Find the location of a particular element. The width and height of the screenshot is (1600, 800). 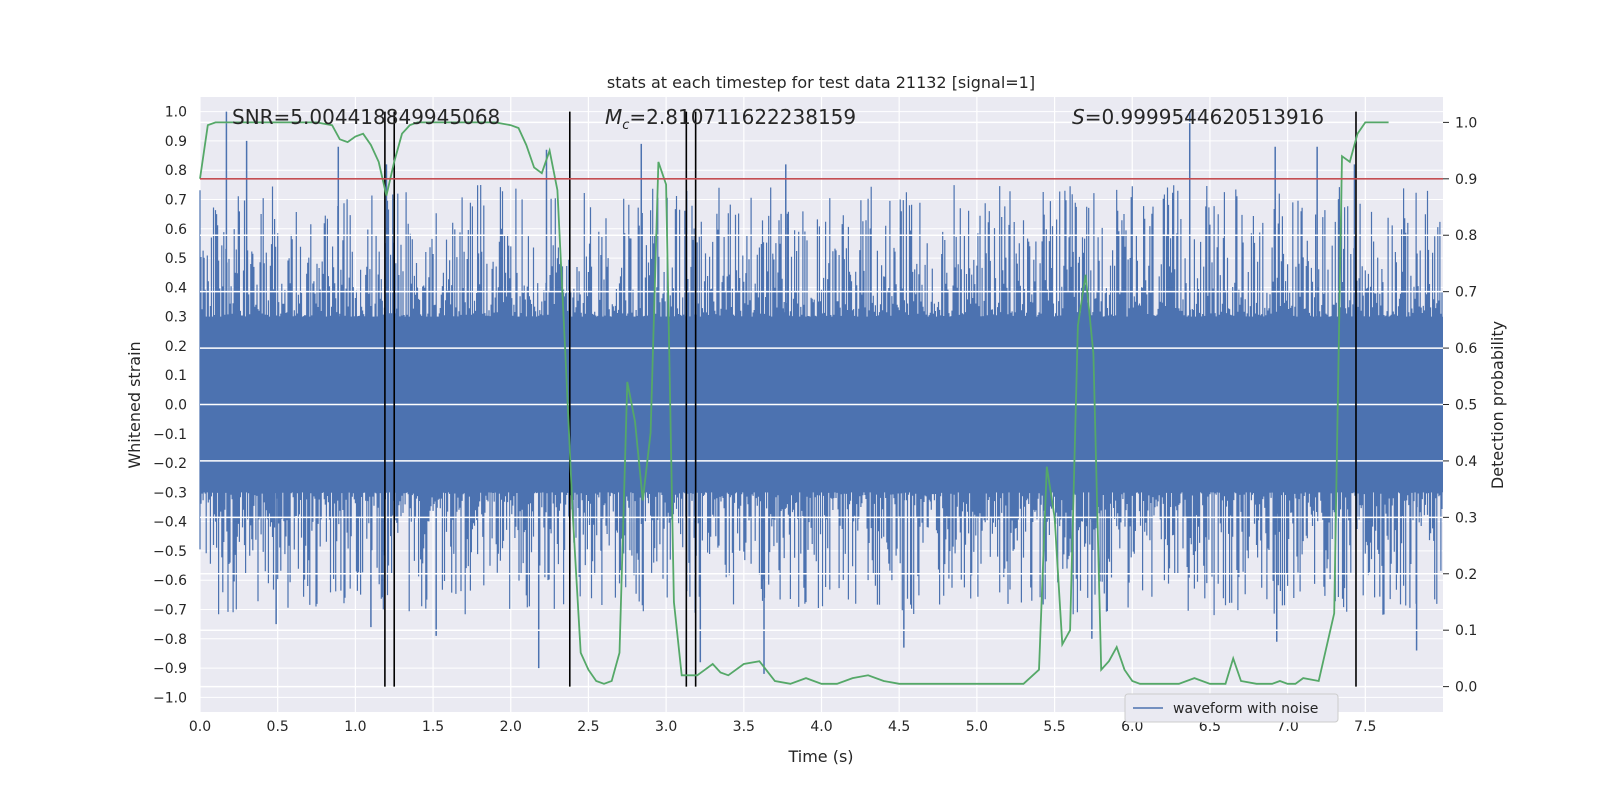

x-tick-label: 5.5 is located at coordinates (1054, 727).